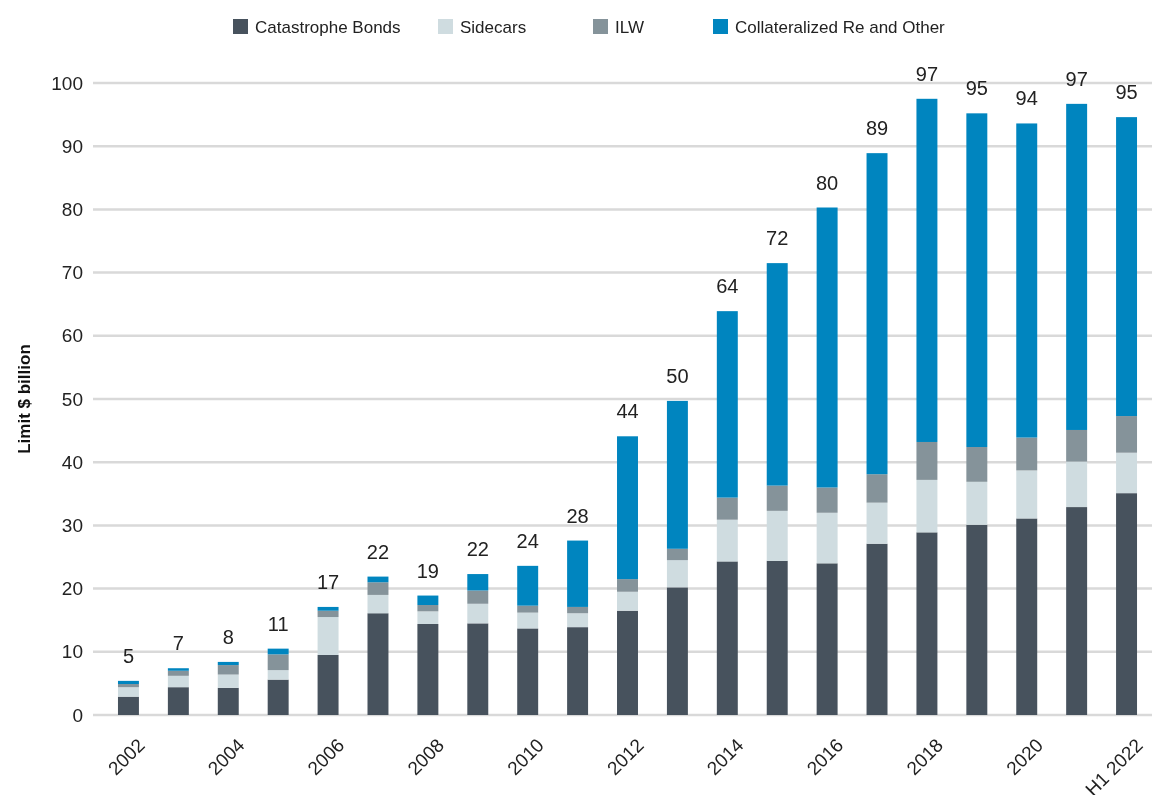  What do you see at coordinates (328, 581) in the screenshot?
I see `total-label: 17` at bounding box center [328, 581].